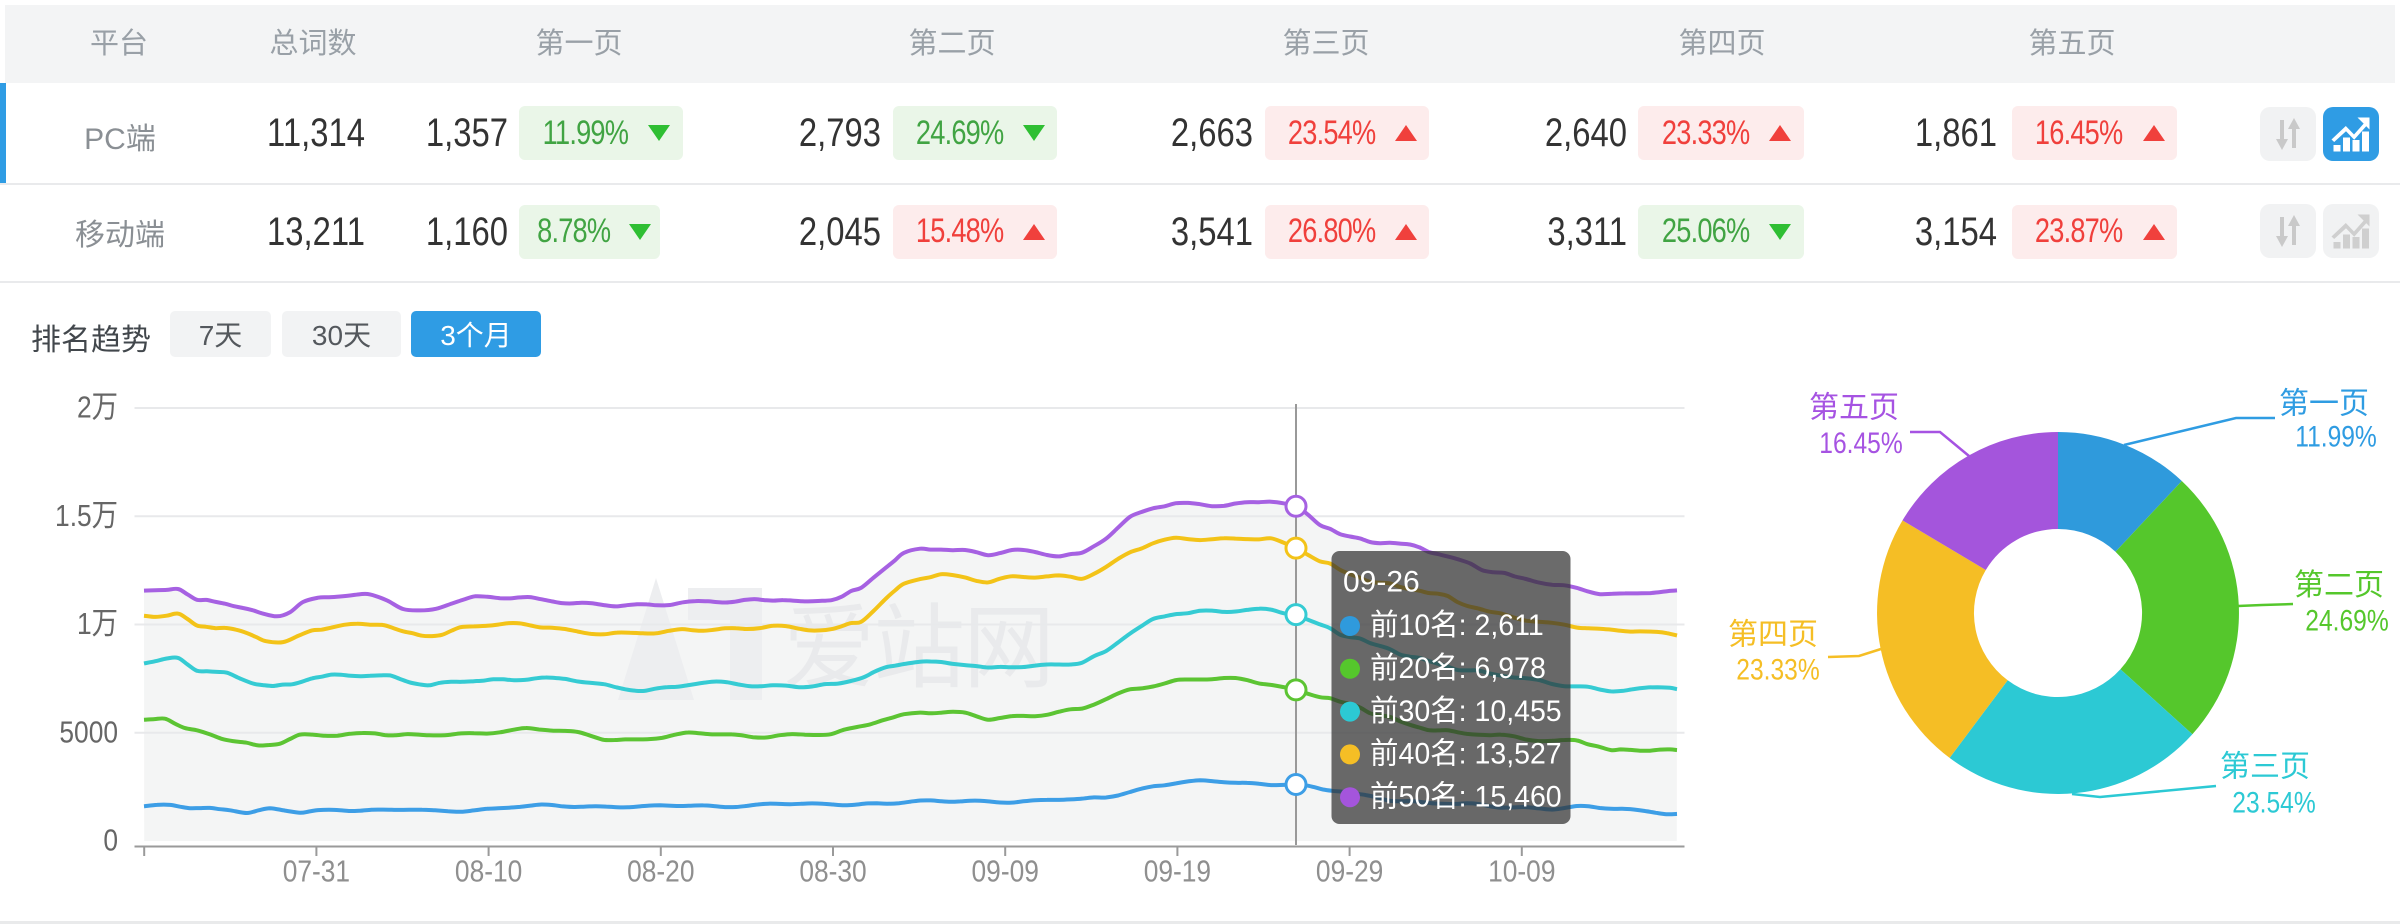 This screenshot has width=2400, height=924. I want to click on svg-text: 08-20, so click(660, 872).